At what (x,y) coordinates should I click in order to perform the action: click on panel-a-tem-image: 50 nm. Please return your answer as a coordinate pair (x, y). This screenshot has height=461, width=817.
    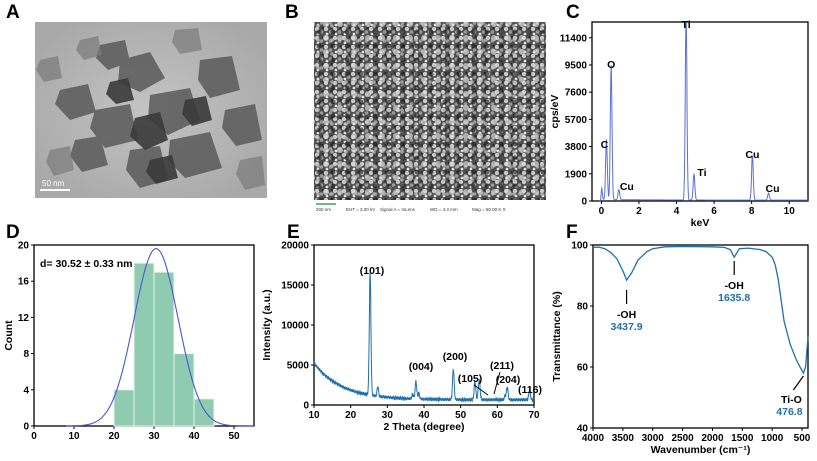
    Looking at the image, I should click on (151, 110).